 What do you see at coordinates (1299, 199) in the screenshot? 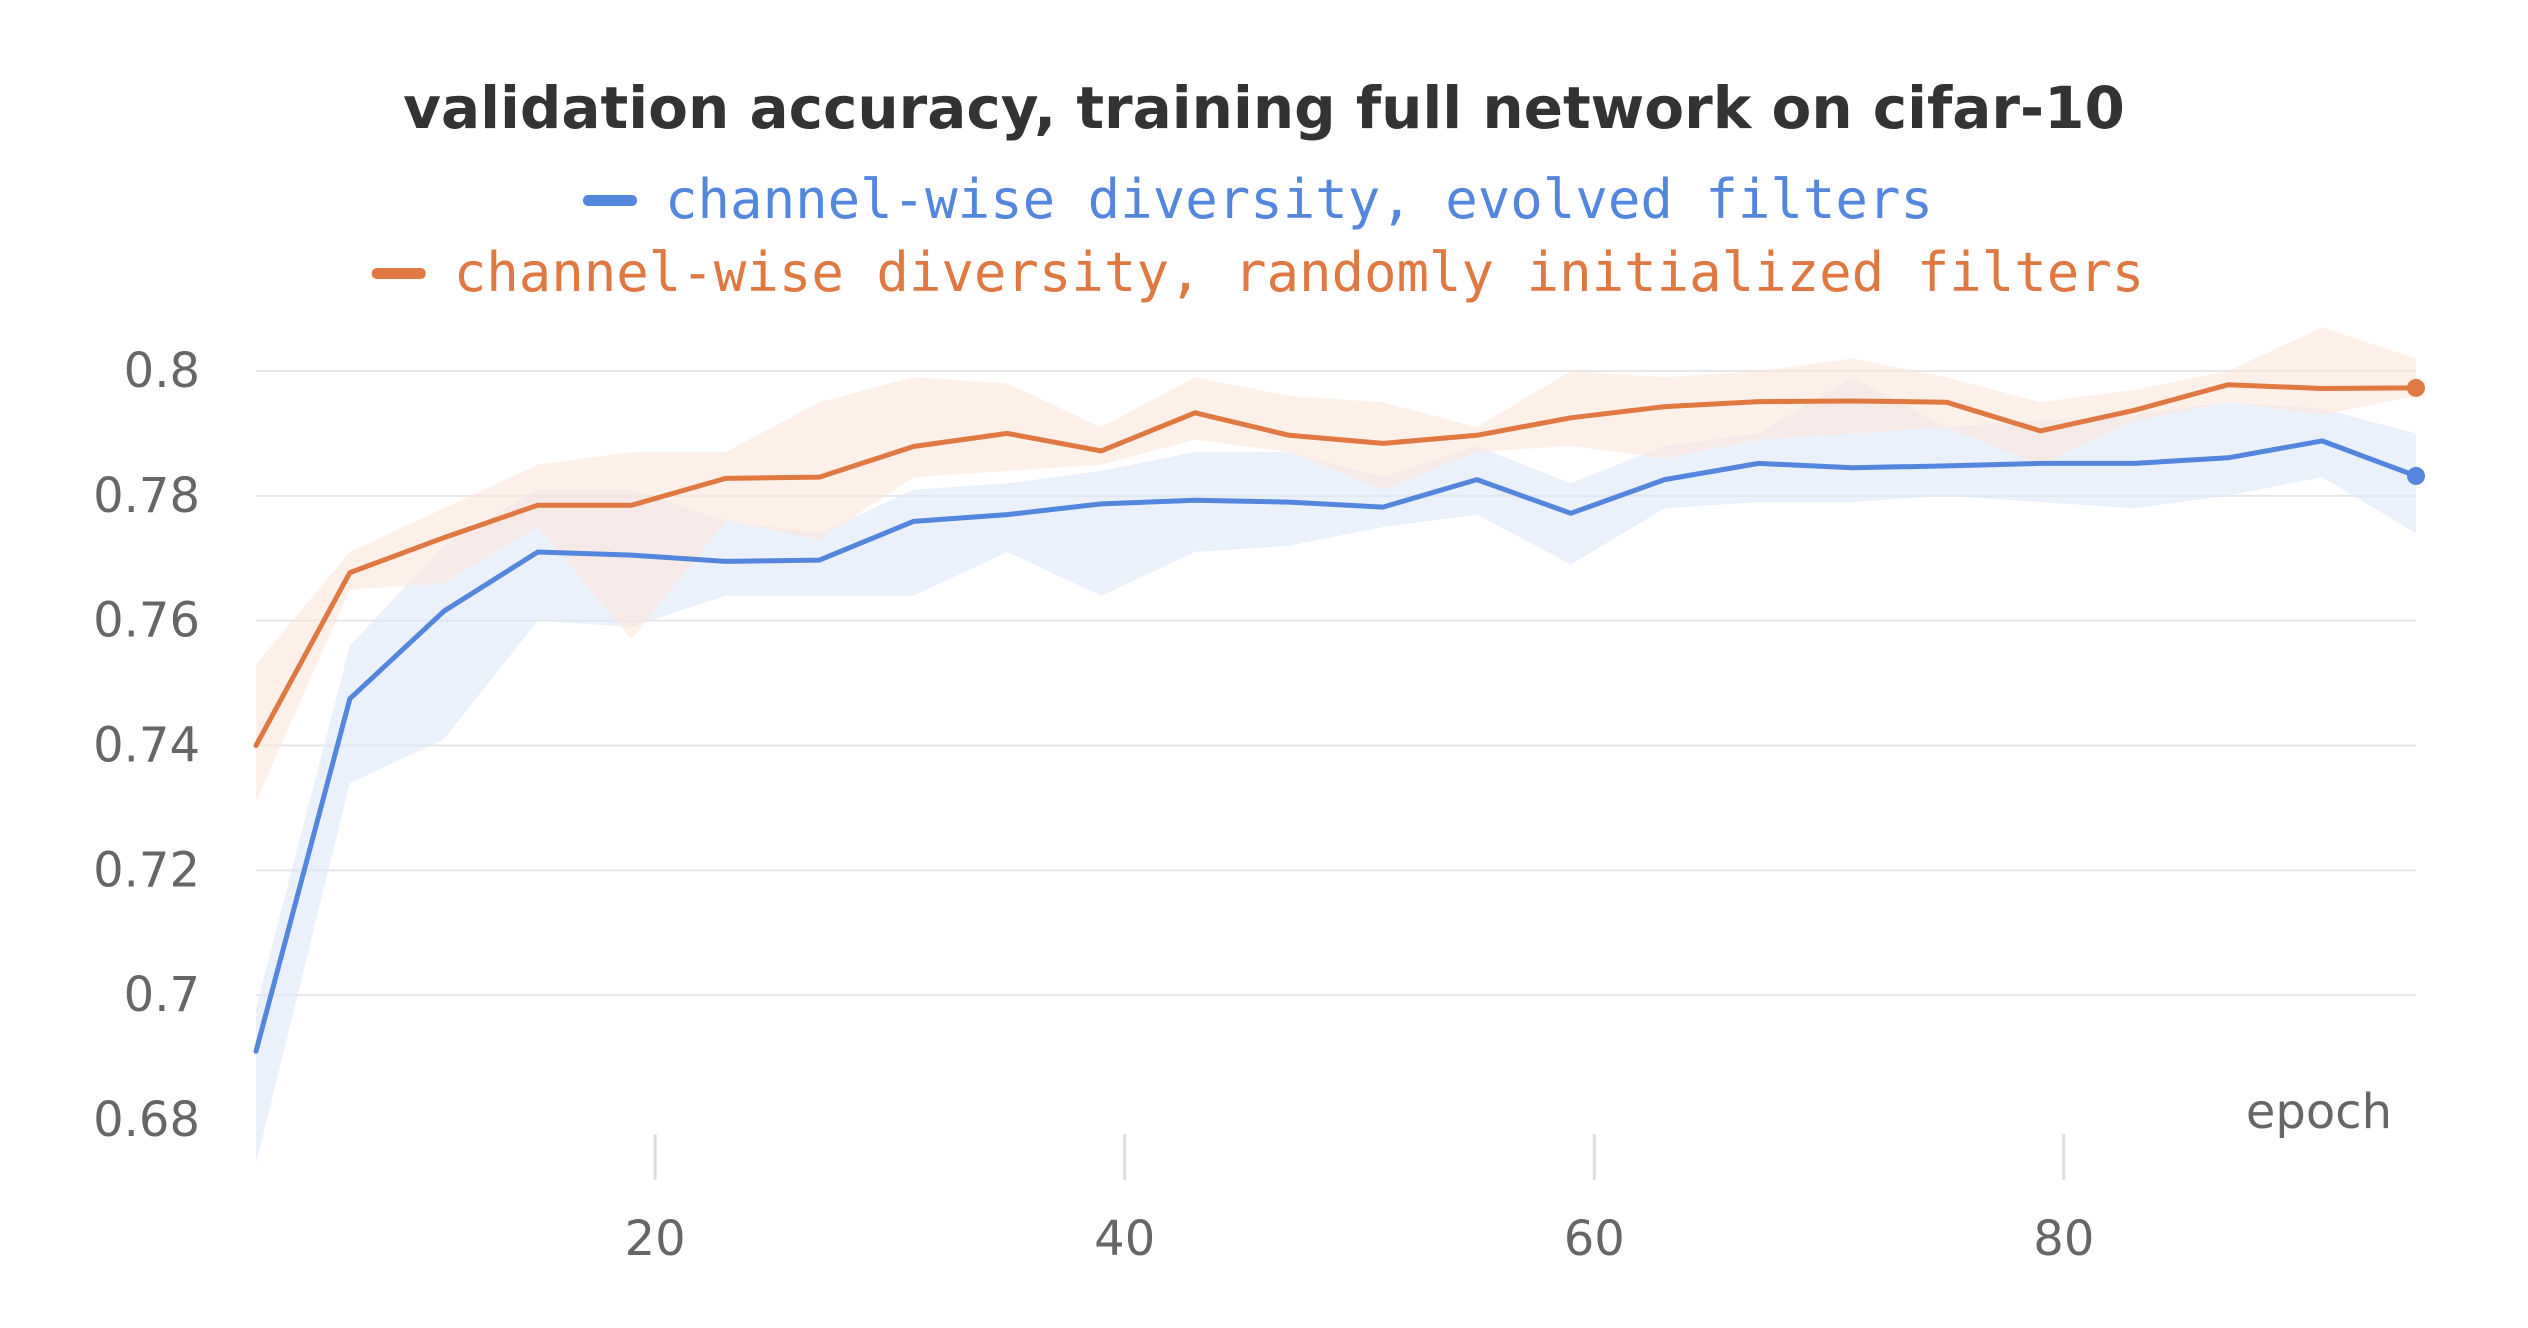
I see `legend-label: channel-wise diversity, evolved filters` at bounding box center [1299, 199].